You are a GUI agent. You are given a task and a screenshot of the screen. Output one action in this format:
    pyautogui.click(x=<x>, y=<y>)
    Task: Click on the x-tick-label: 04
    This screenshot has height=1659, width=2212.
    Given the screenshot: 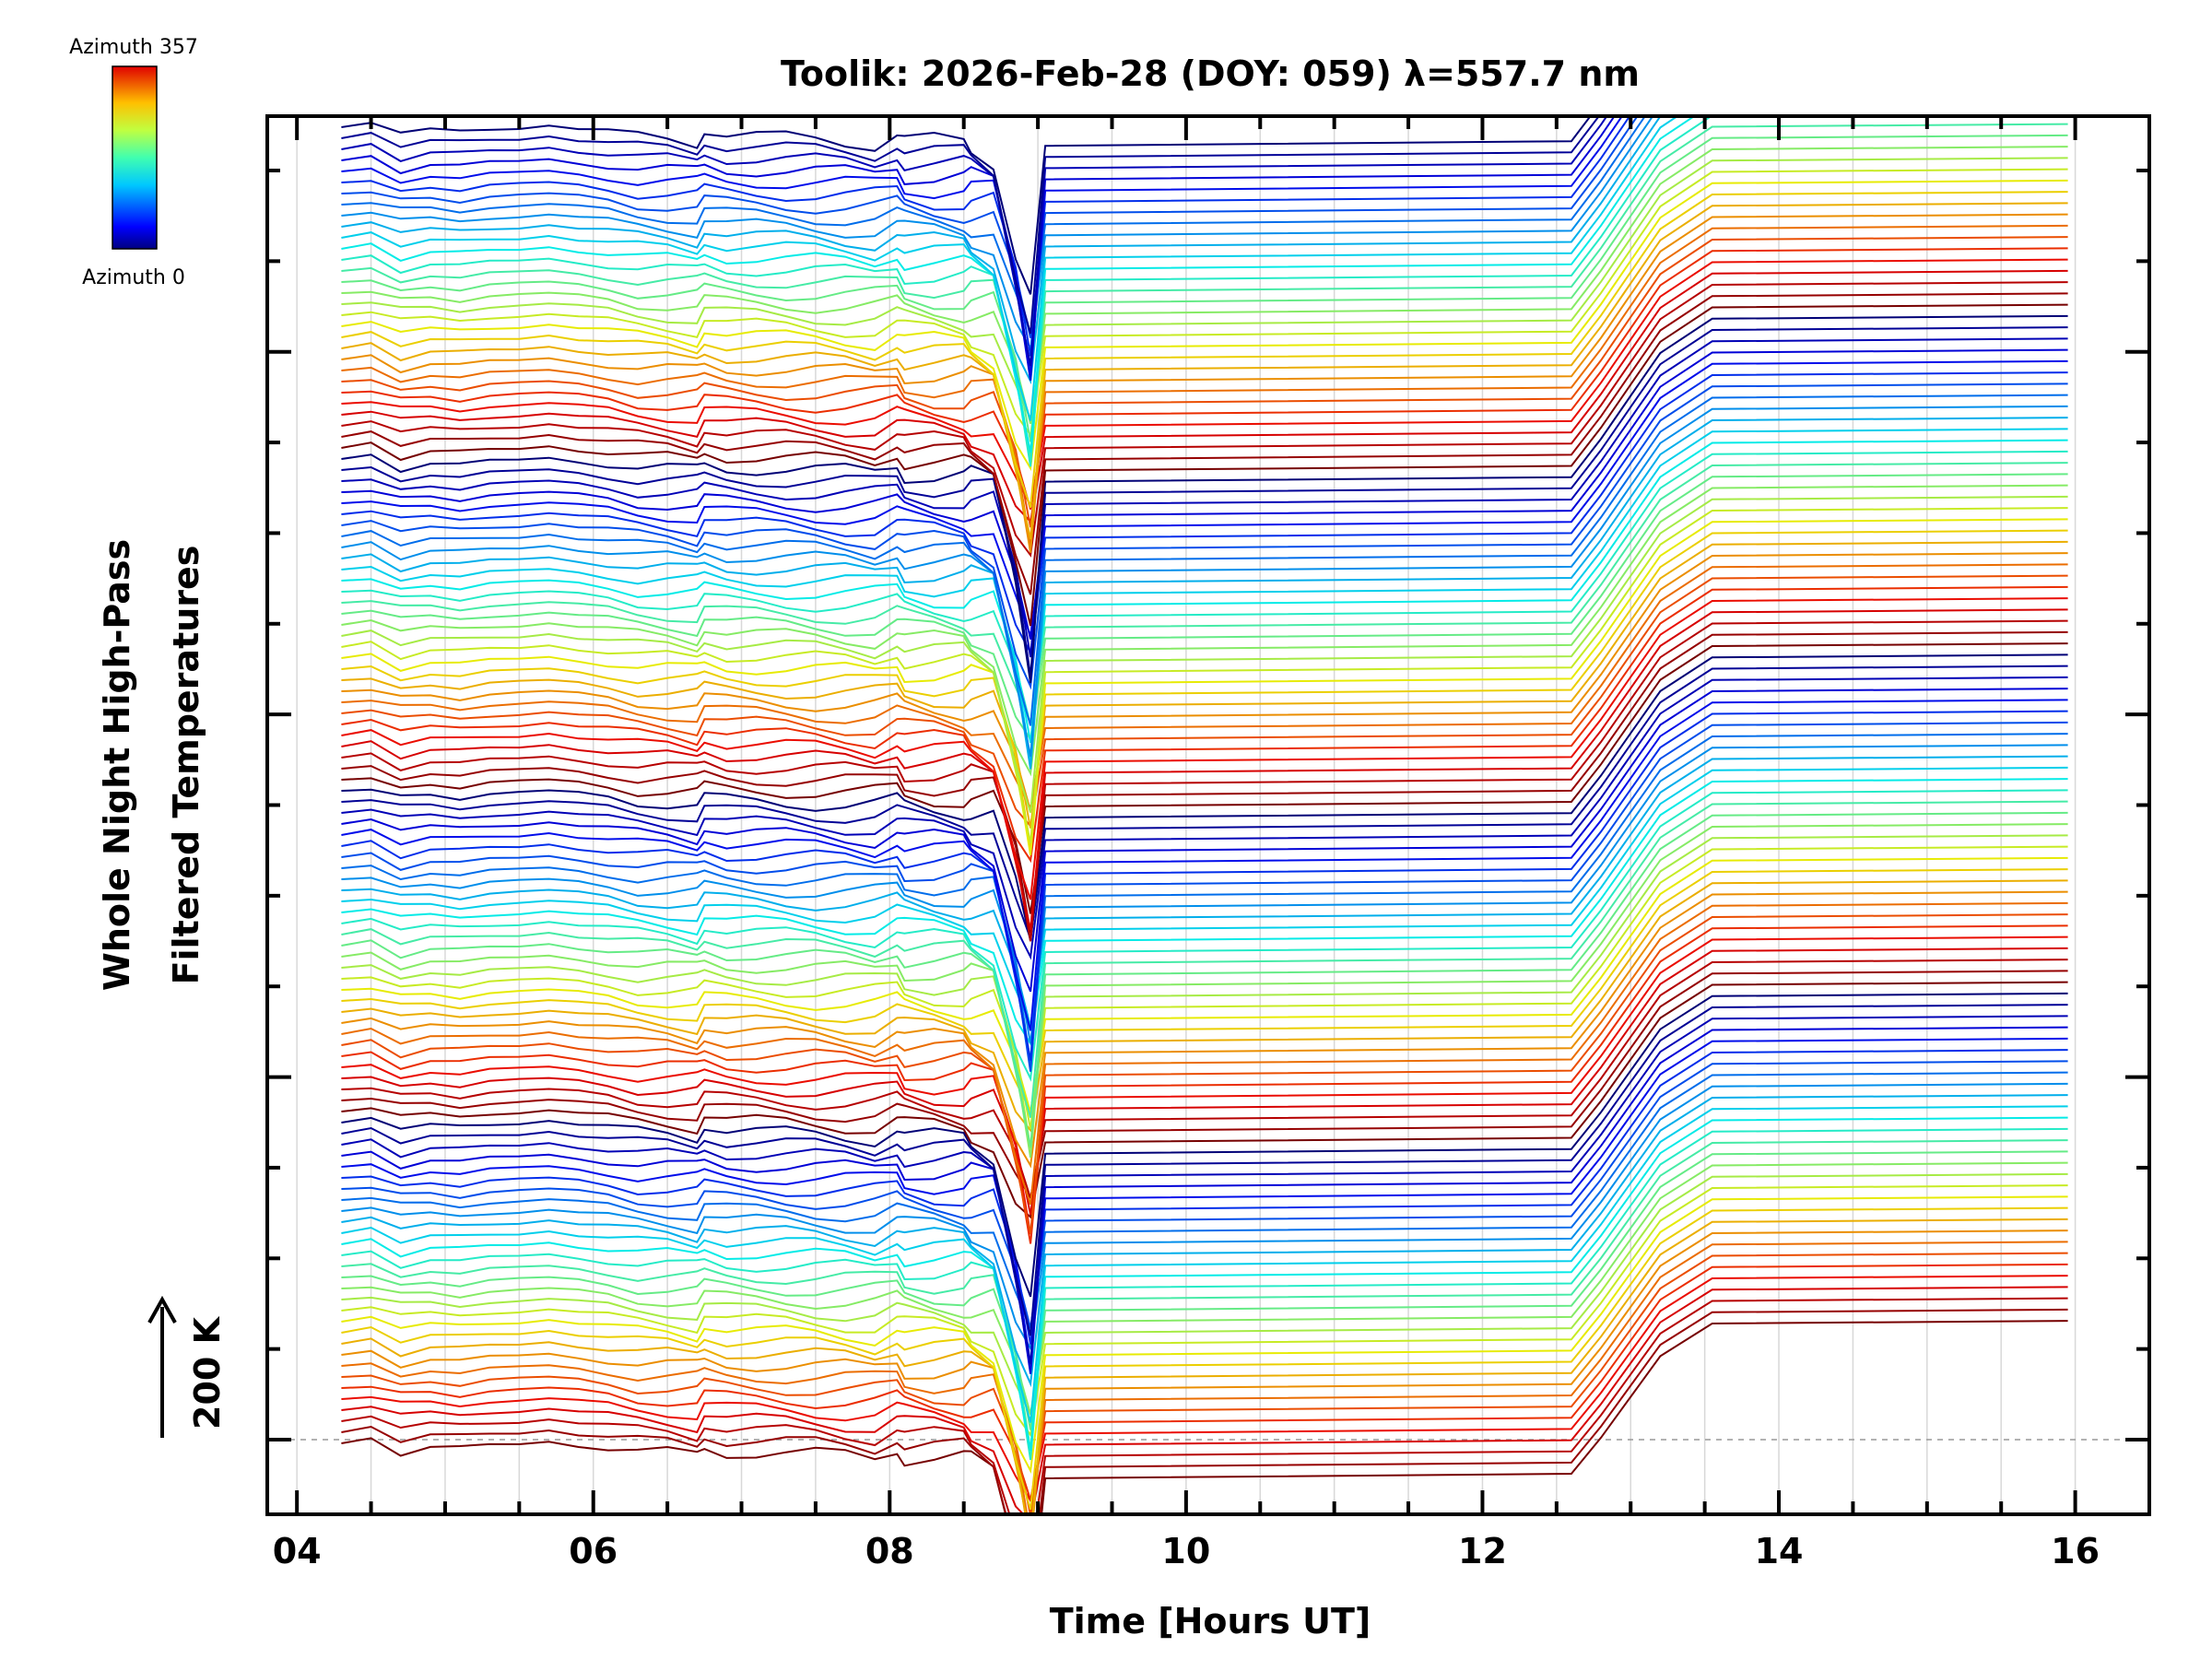 What is the action you would take?
    pyautogui.click(x=297, y=1551)
    